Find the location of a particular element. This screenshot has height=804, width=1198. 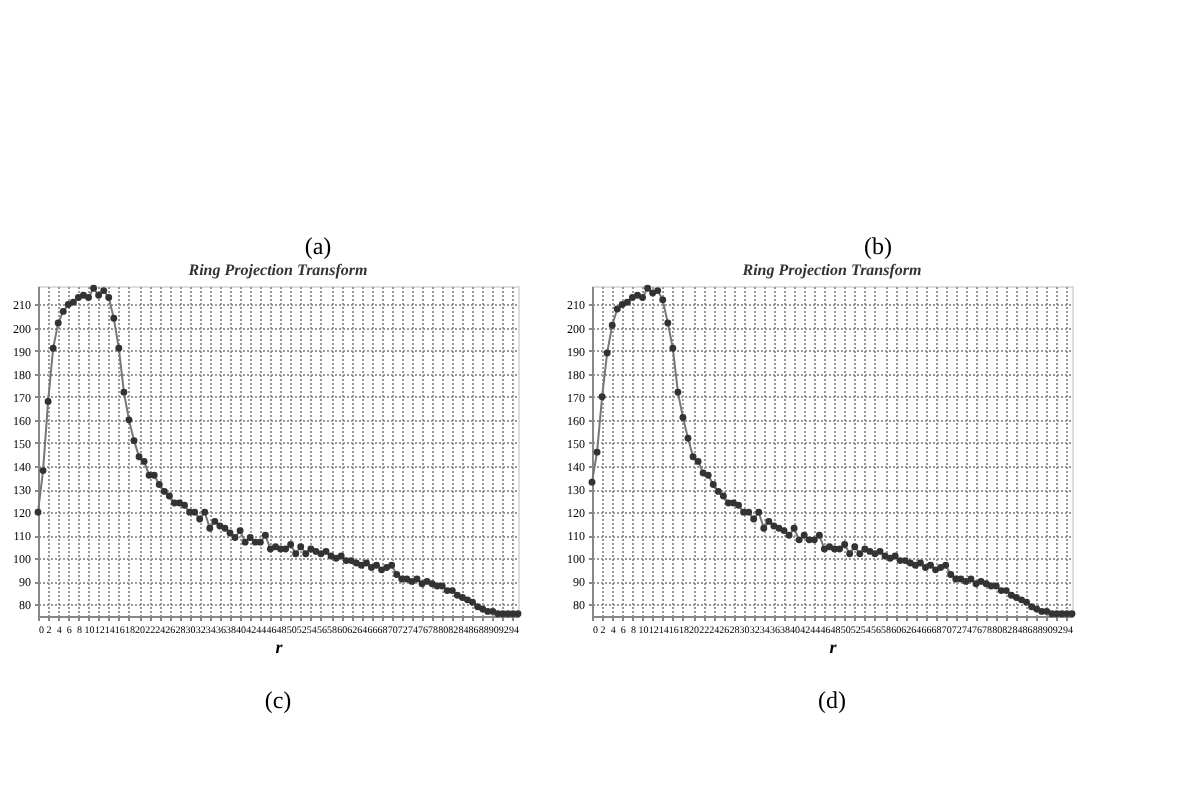

text: (b) is located at coordinates (878, 246).